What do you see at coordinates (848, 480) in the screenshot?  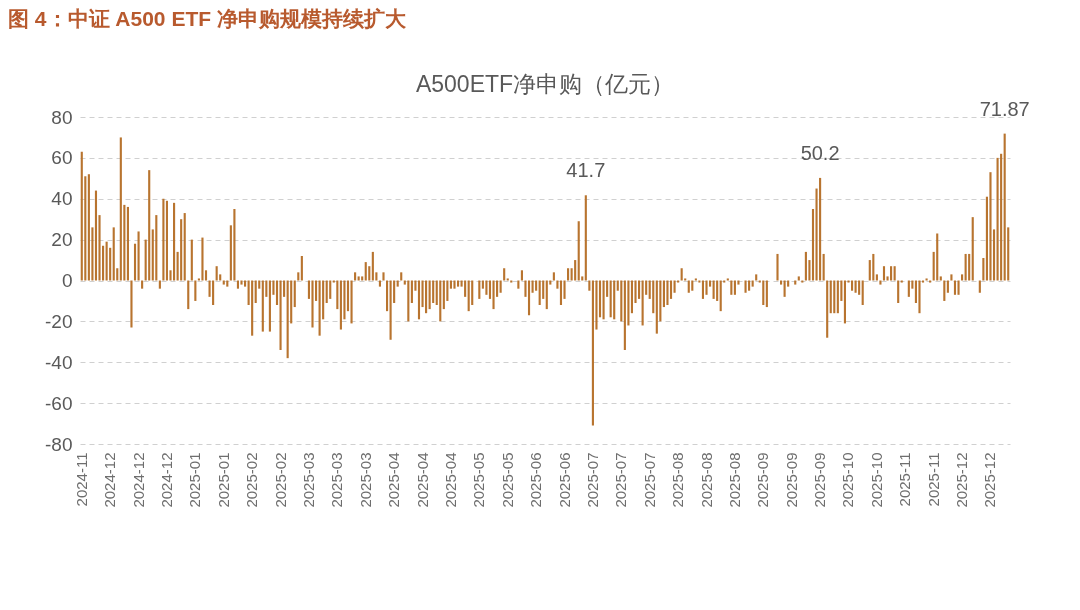 I see `x-tick-label: 2025-10` at bounding box center [848, 480].